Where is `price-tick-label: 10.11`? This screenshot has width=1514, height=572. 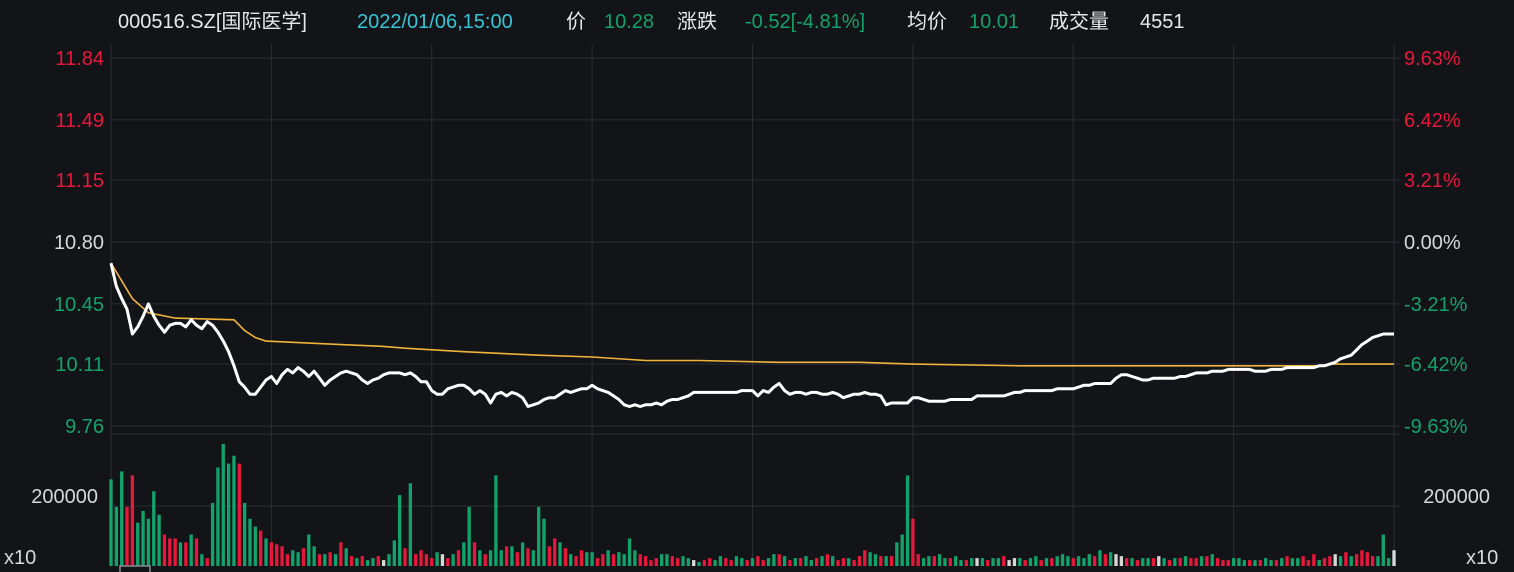 price-tick-label: 10.11 is located at coordinates (79, 365).